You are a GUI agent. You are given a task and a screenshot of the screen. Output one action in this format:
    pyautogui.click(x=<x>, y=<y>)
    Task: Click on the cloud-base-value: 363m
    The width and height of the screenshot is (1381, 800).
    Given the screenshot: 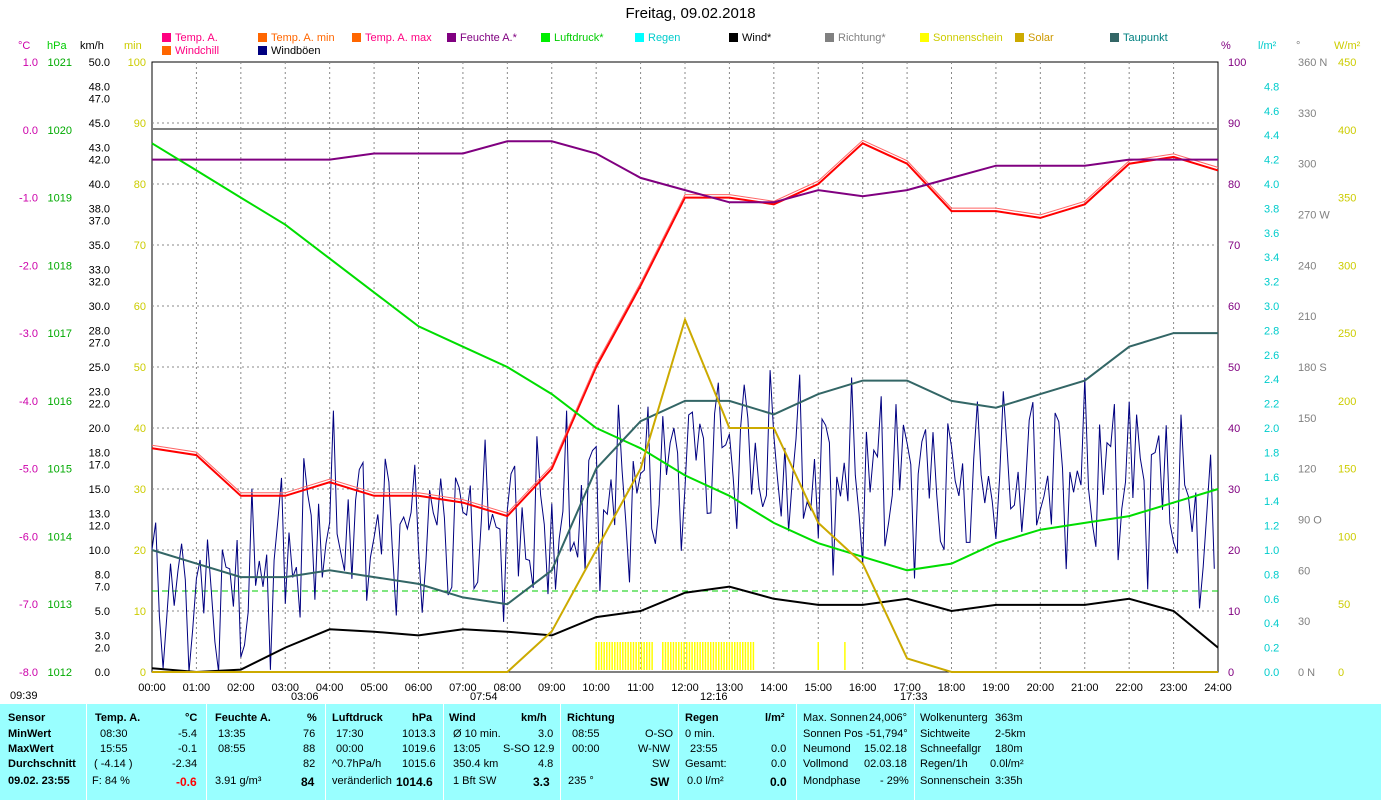 What is the action you would take?
    pyautogui.click(x=1009, y=718)
    